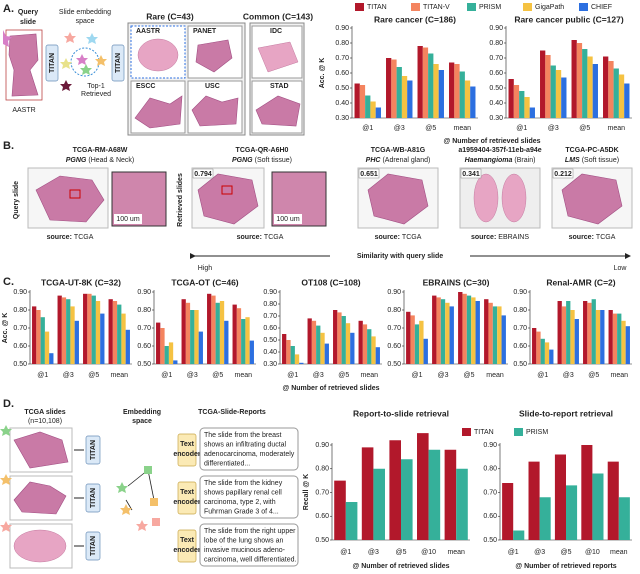 This screenshot has width=640, height=574. Describe the element at coordinates (84, 237) in the screenshot. I see `source-value: TCGA` at that location.